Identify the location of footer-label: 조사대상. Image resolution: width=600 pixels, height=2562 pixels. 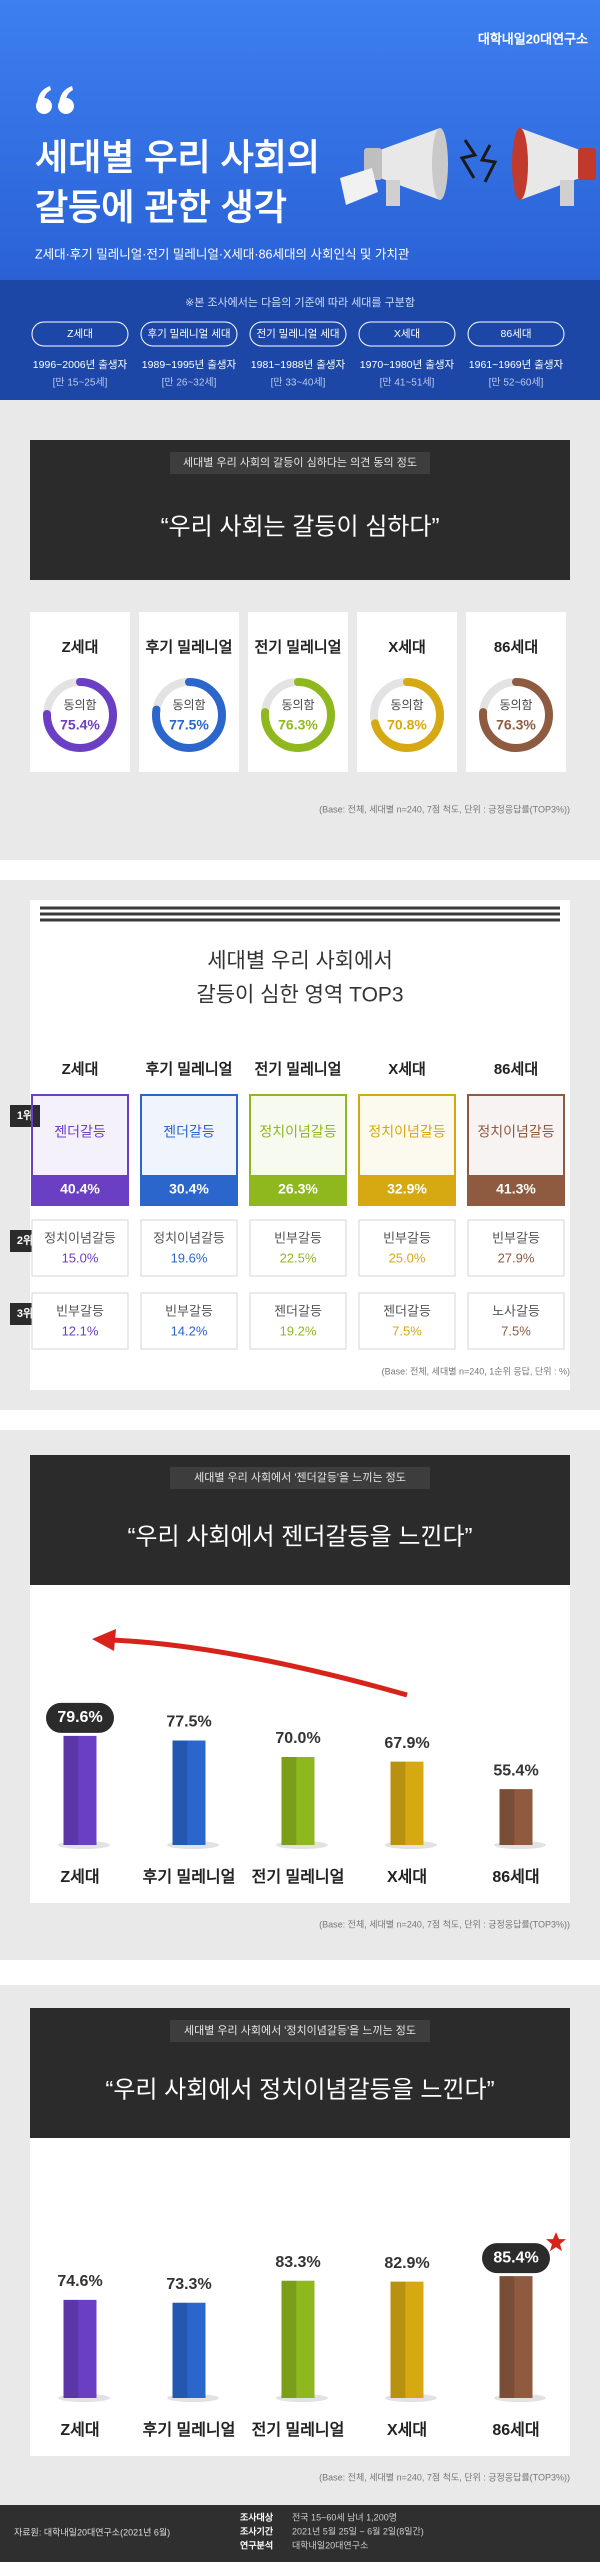
(257, 2516).